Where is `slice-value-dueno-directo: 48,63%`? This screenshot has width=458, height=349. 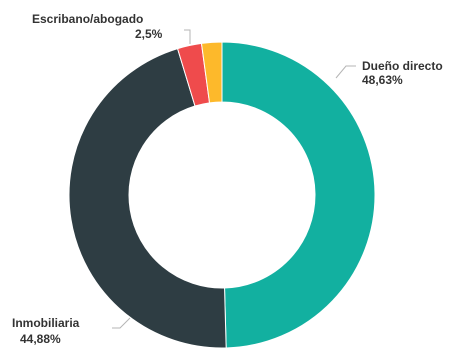
slice-value-dueno-directo: 48,63% is located at coordinates (382, 80).